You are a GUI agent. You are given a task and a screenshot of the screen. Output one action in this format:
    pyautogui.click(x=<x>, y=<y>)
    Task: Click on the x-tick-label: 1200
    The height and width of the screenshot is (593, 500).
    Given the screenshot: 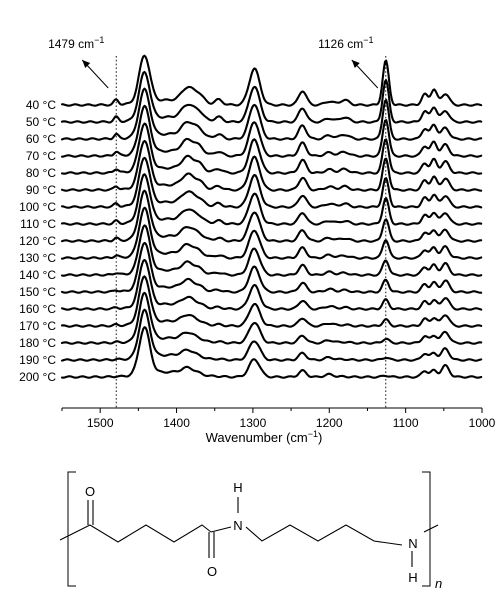 What is the action you would take?
    pyautogui.click(x=329, y=423)
    